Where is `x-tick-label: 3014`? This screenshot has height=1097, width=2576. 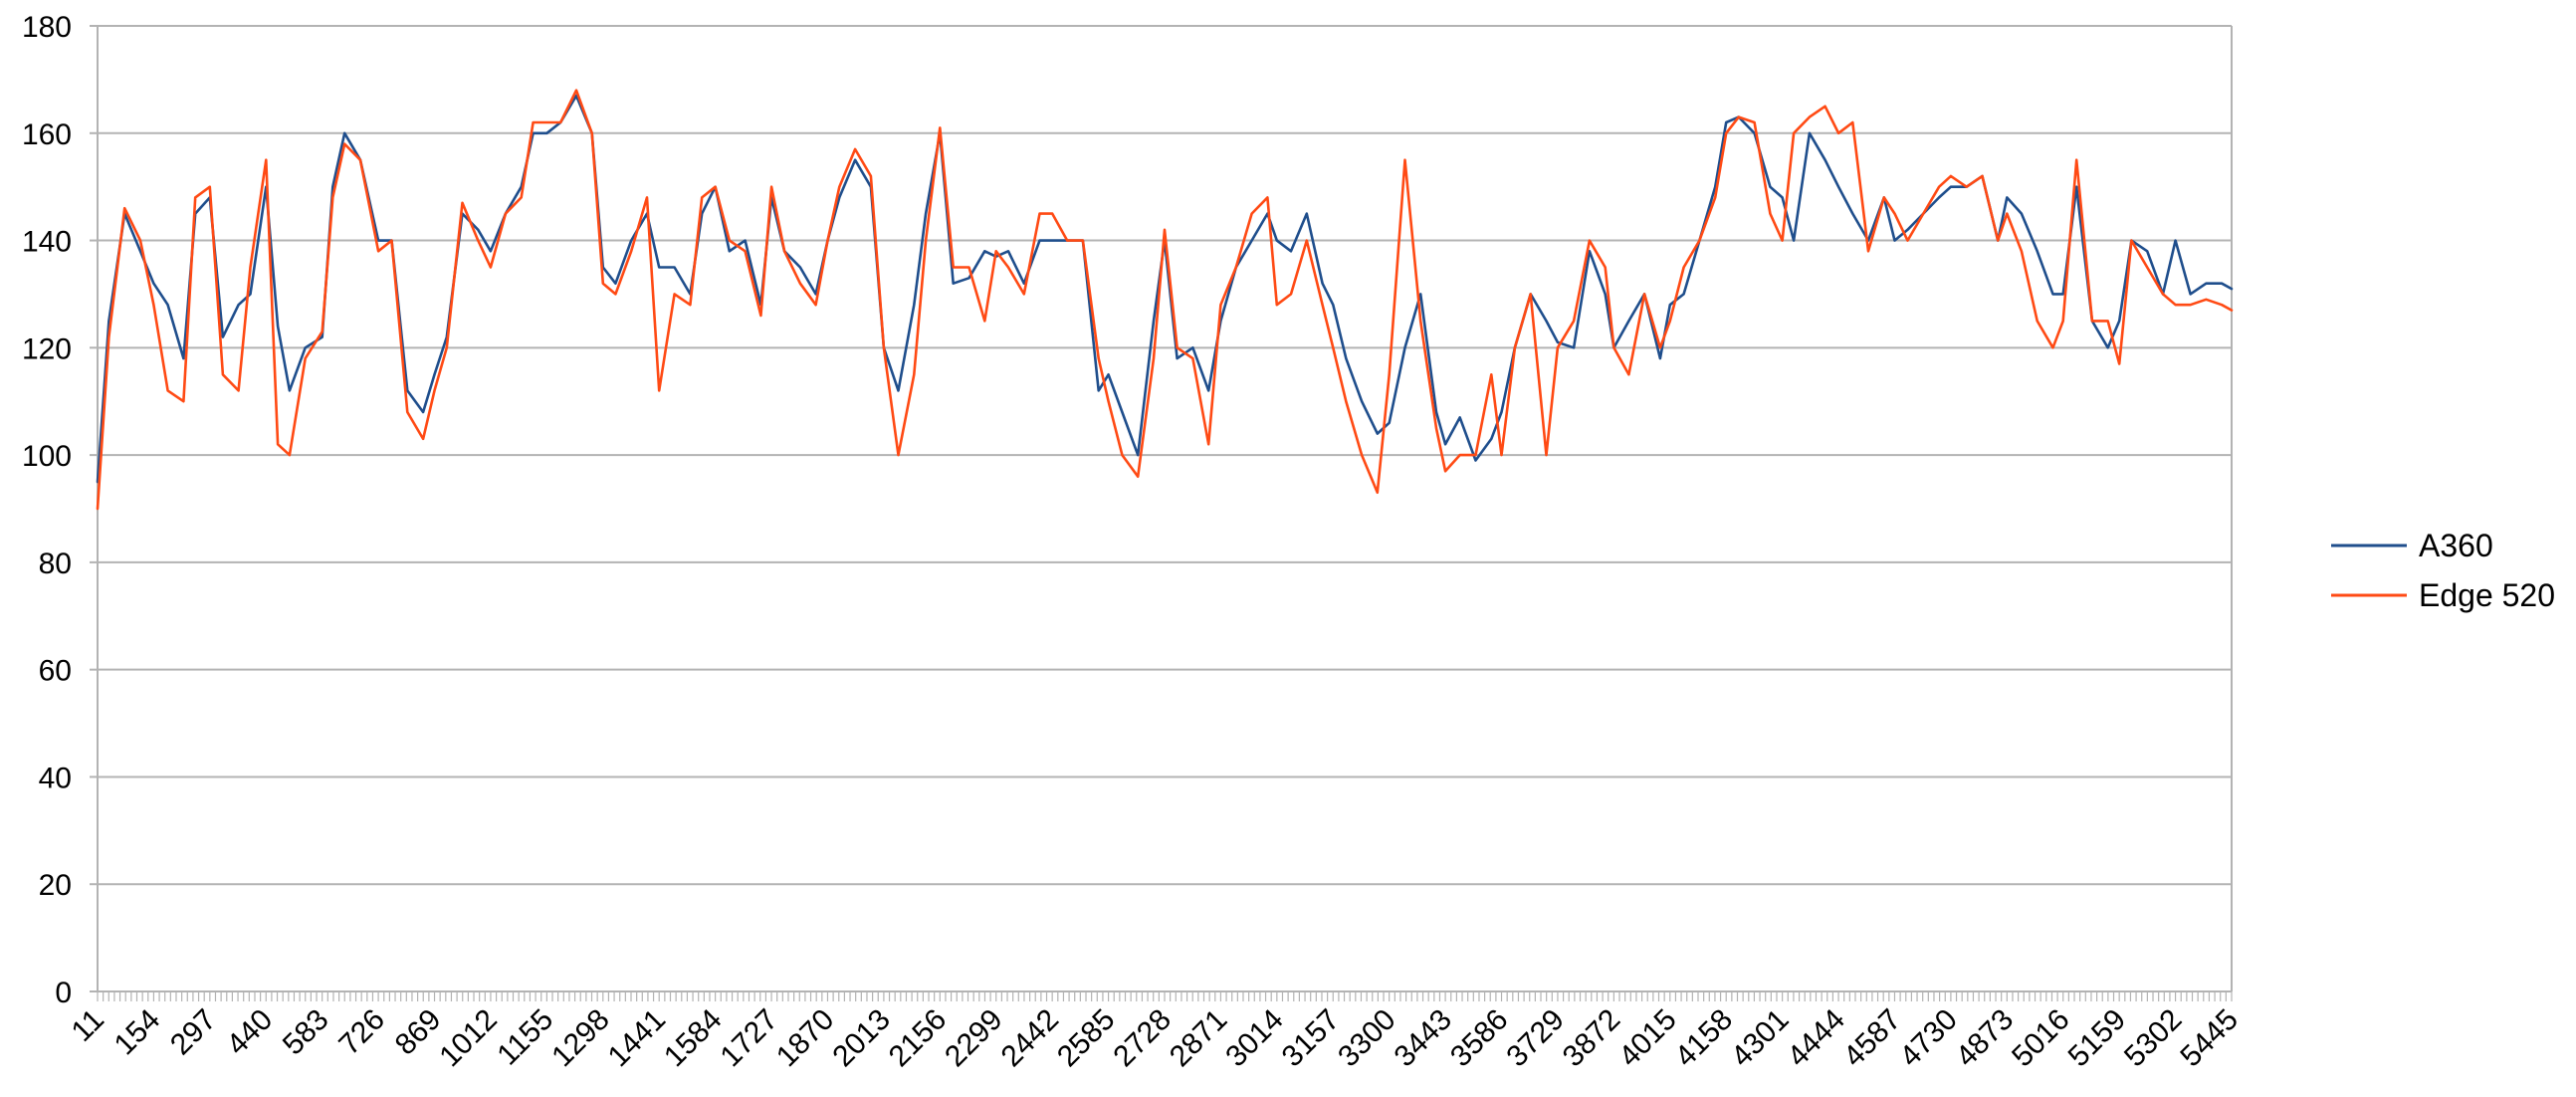
x-tick-label: 3014 is located at coordinates (1254, 1038).